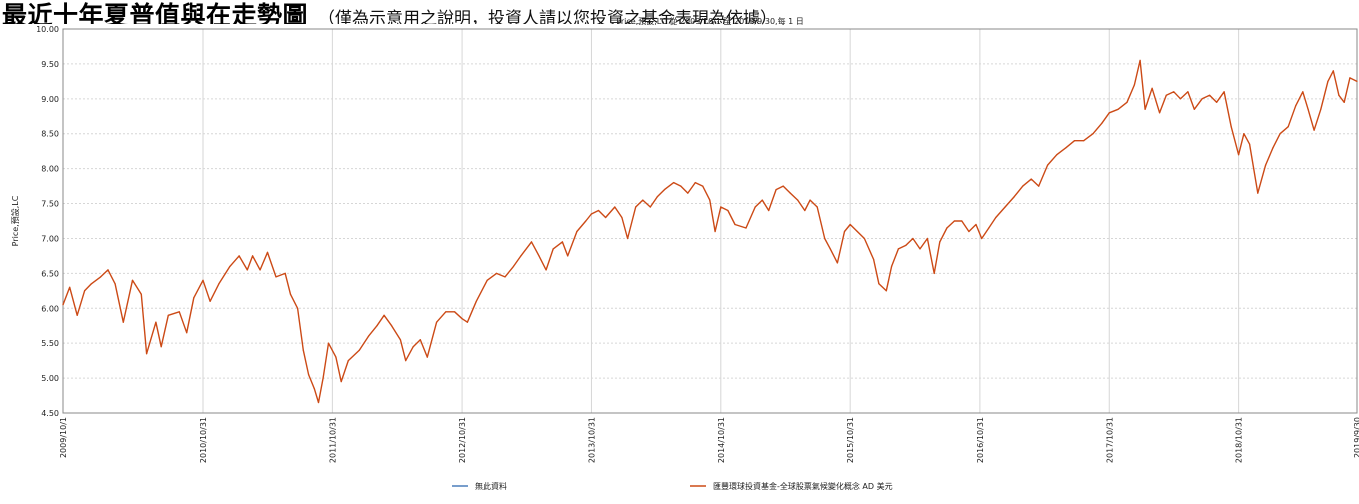 The height and width of the screenshot is (504, 1359). What do you see at coordinates (50, 308) in the screenshot?
I see `y-tick-label: 6.00` at bounding box center [50, 308].